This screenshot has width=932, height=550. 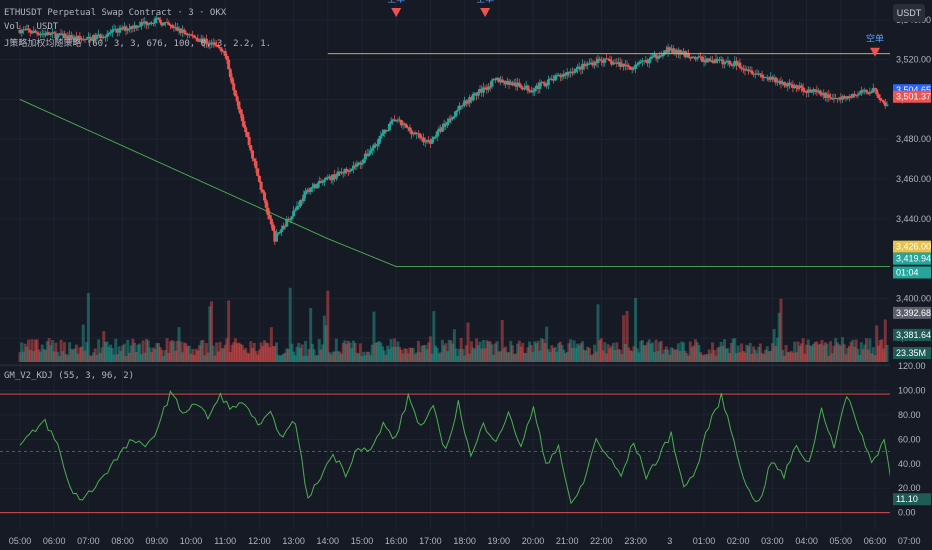 I want to click on kdj-tick-label: 0.00, so click(x=907, y=513).